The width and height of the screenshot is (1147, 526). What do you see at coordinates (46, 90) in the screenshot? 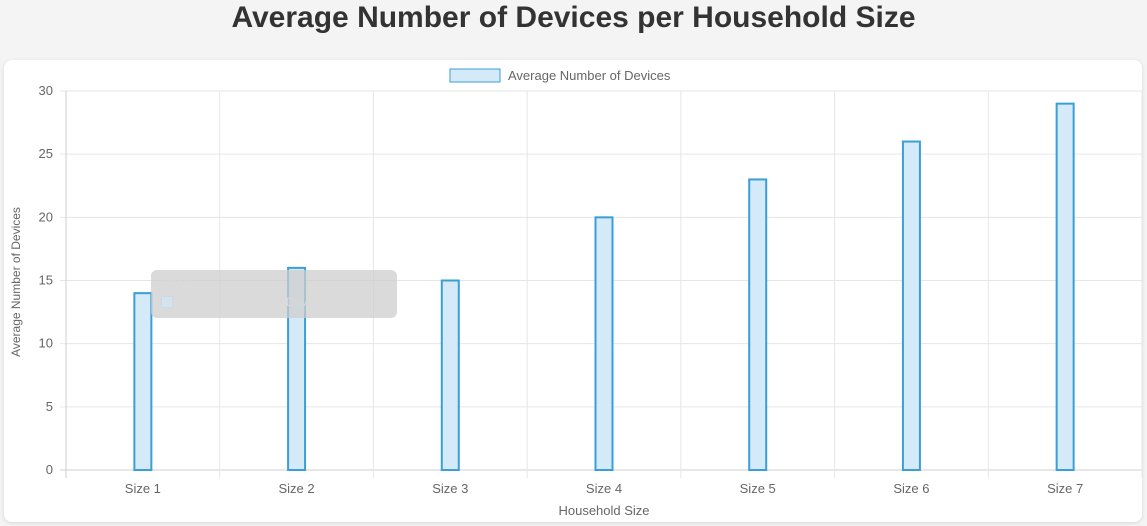
I see `y-tick-label: 30` at bounding box center [46, 90].